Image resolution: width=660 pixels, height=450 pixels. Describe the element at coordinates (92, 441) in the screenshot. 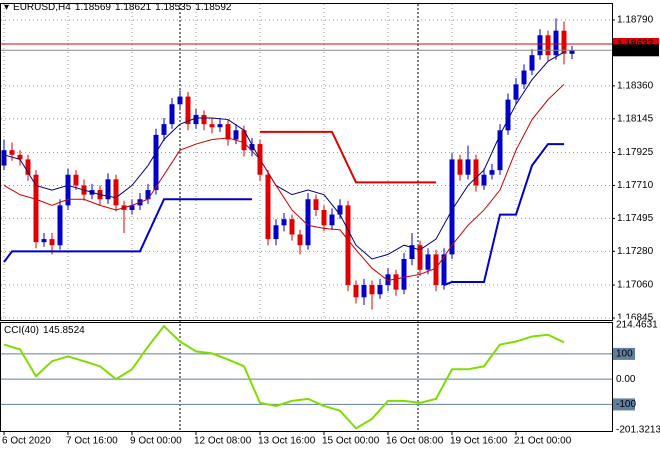

I see `x-tick-label: 7 Oct 16:00` at that location.